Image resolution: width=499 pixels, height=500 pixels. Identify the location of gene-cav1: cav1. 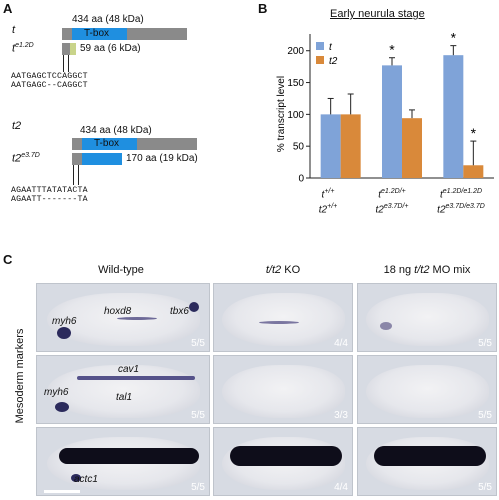
(129, 369).